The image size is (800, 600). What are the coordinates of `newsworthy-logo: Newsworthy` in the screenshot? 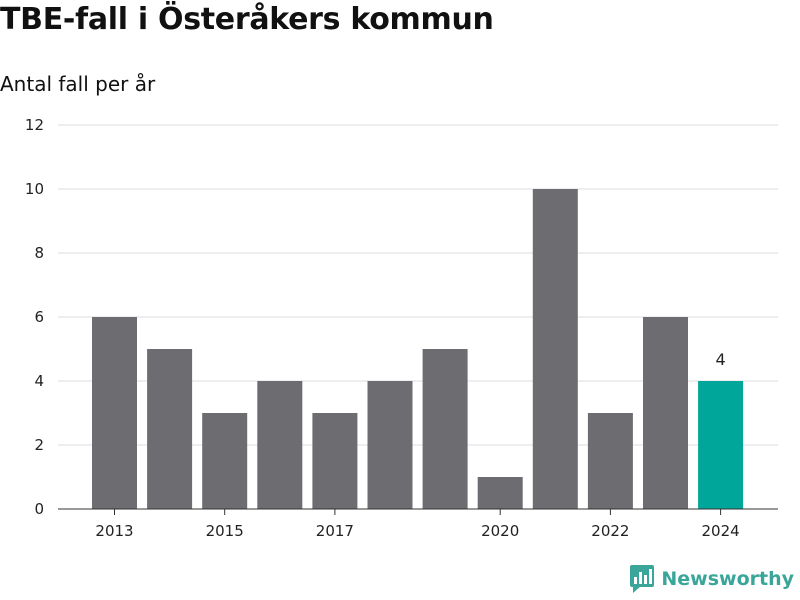 It's located at (711, 579).